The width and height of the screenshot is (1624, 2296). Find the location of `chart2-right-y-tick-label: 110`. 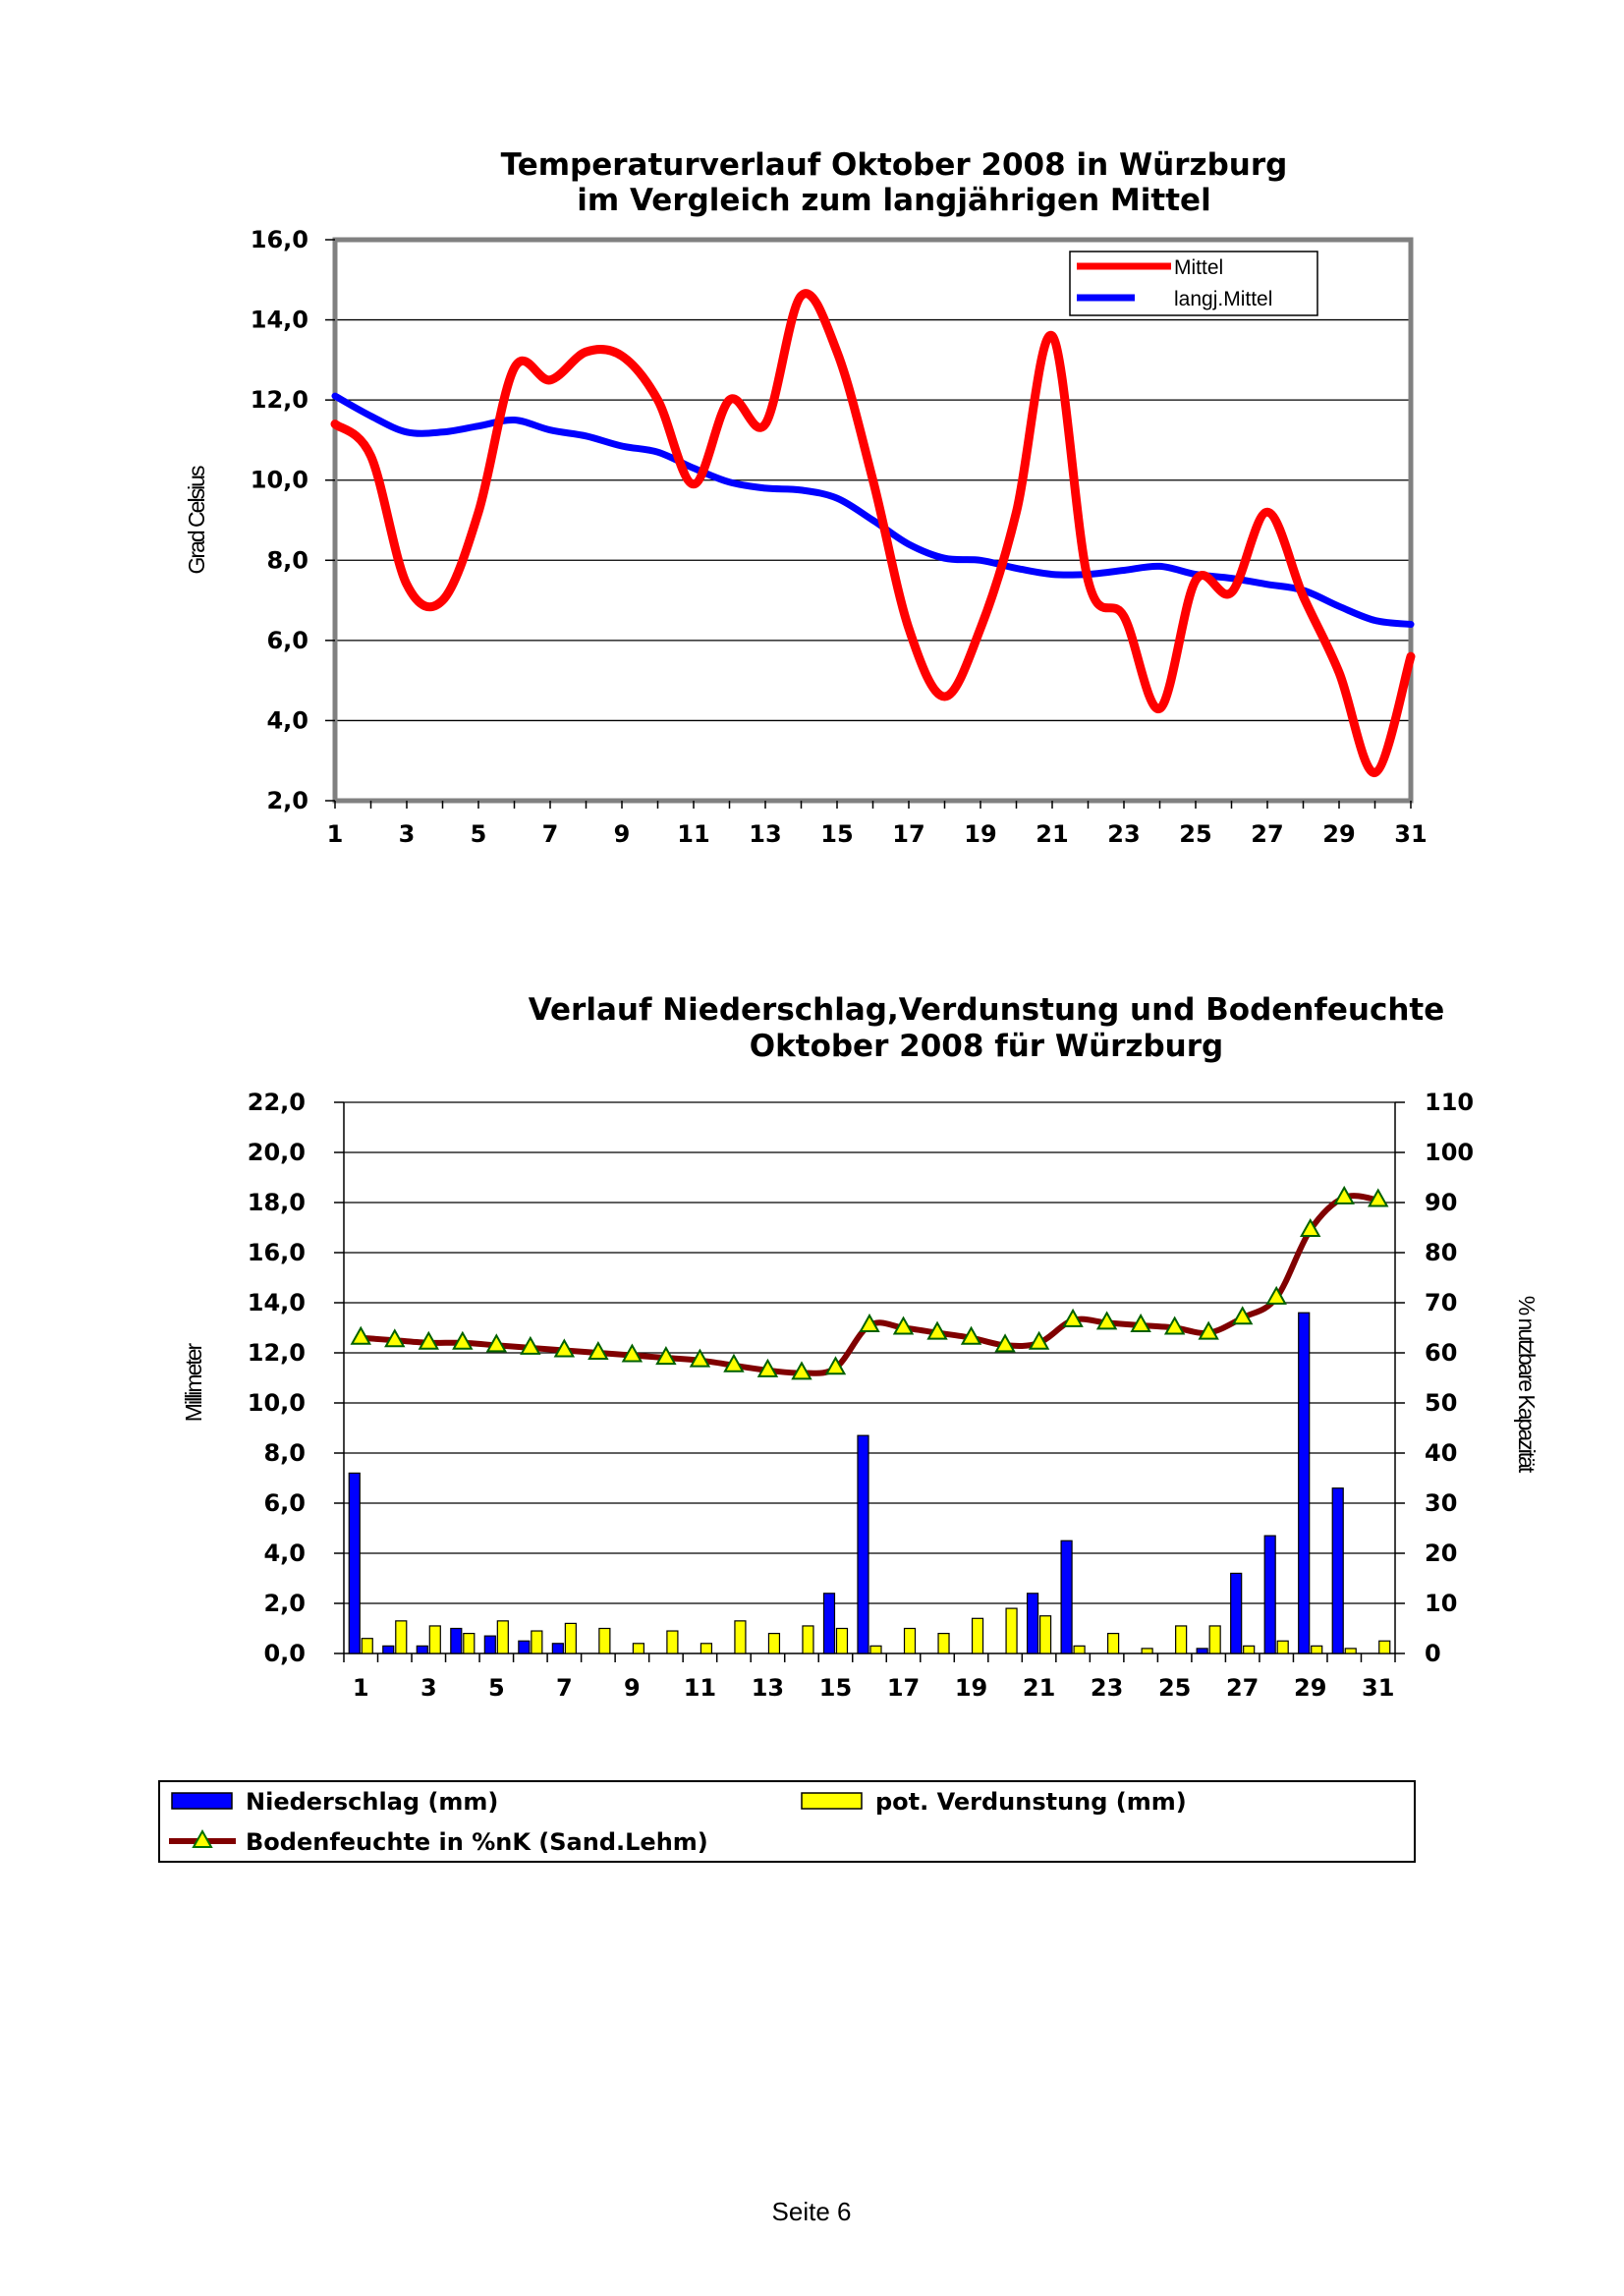

chart2-right-y-tick-label: 110 is located at coordinates (1449, 1102).